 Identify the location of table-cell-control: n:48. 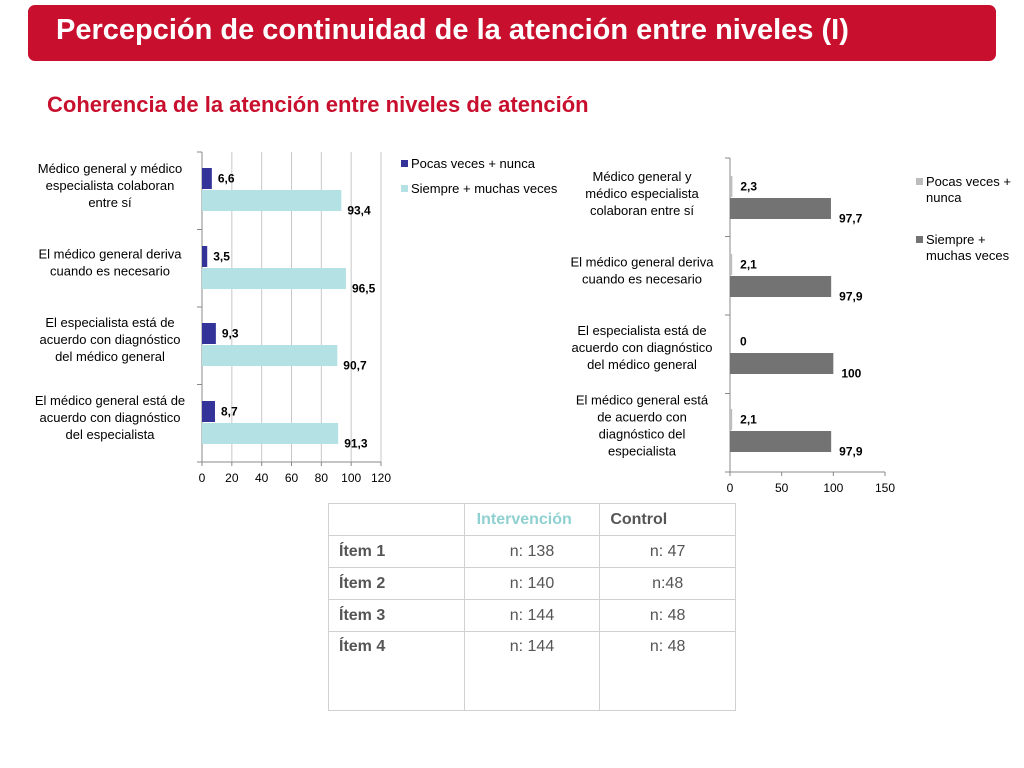
(667, 583).